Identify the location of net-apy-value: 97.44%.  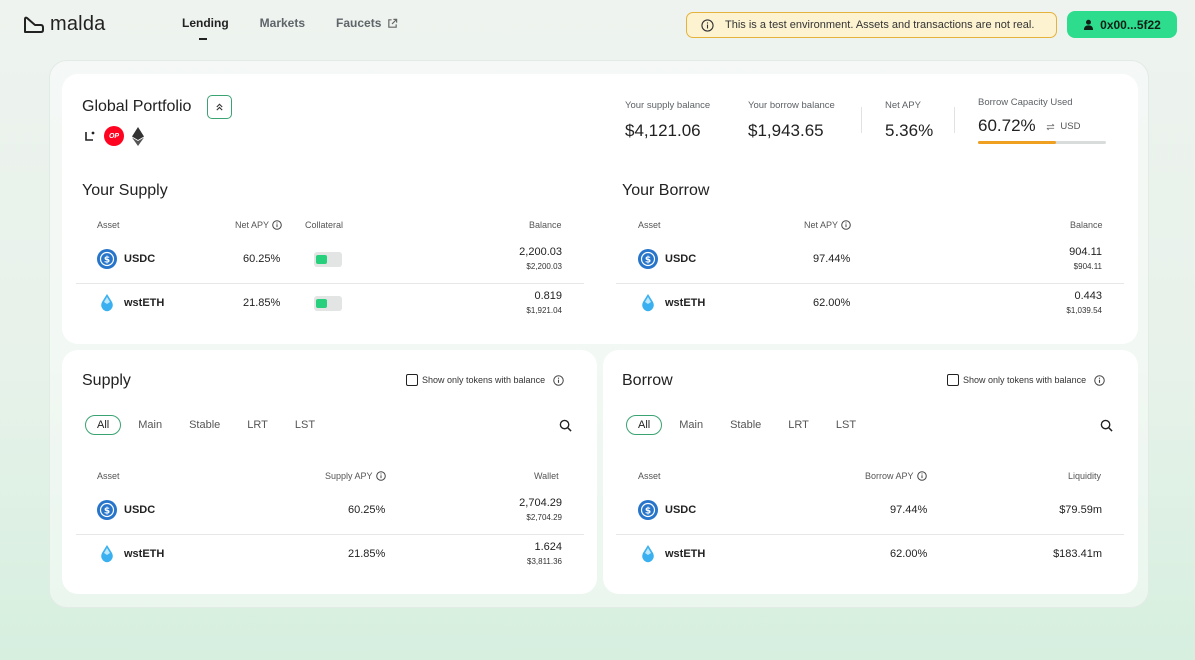
(832, 259).